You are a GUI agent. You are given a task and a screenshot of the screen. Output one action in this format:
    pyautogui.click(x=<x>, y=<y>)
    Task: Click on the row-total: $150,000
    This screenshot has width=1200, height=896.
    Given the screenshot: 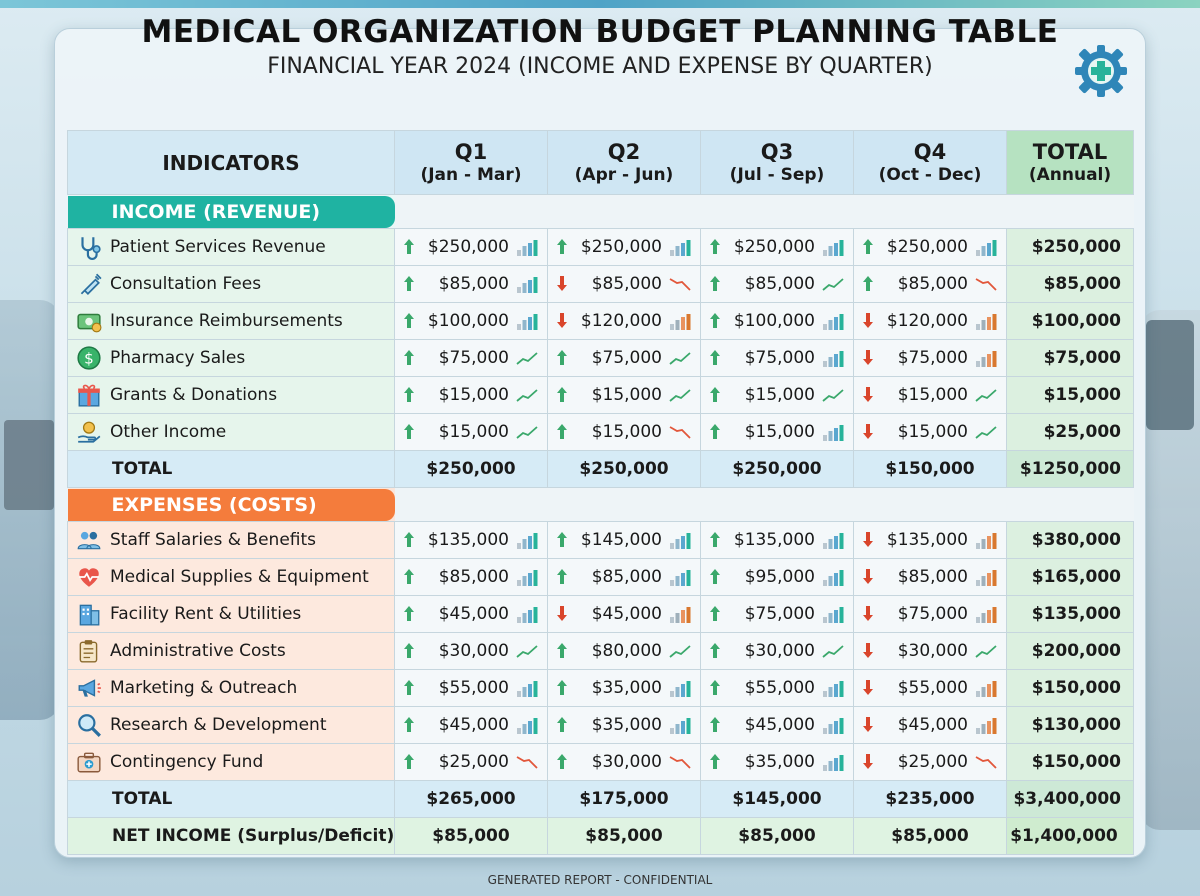 What is the action you would take?
    pyautogui.click(x=1070, y=762)
    